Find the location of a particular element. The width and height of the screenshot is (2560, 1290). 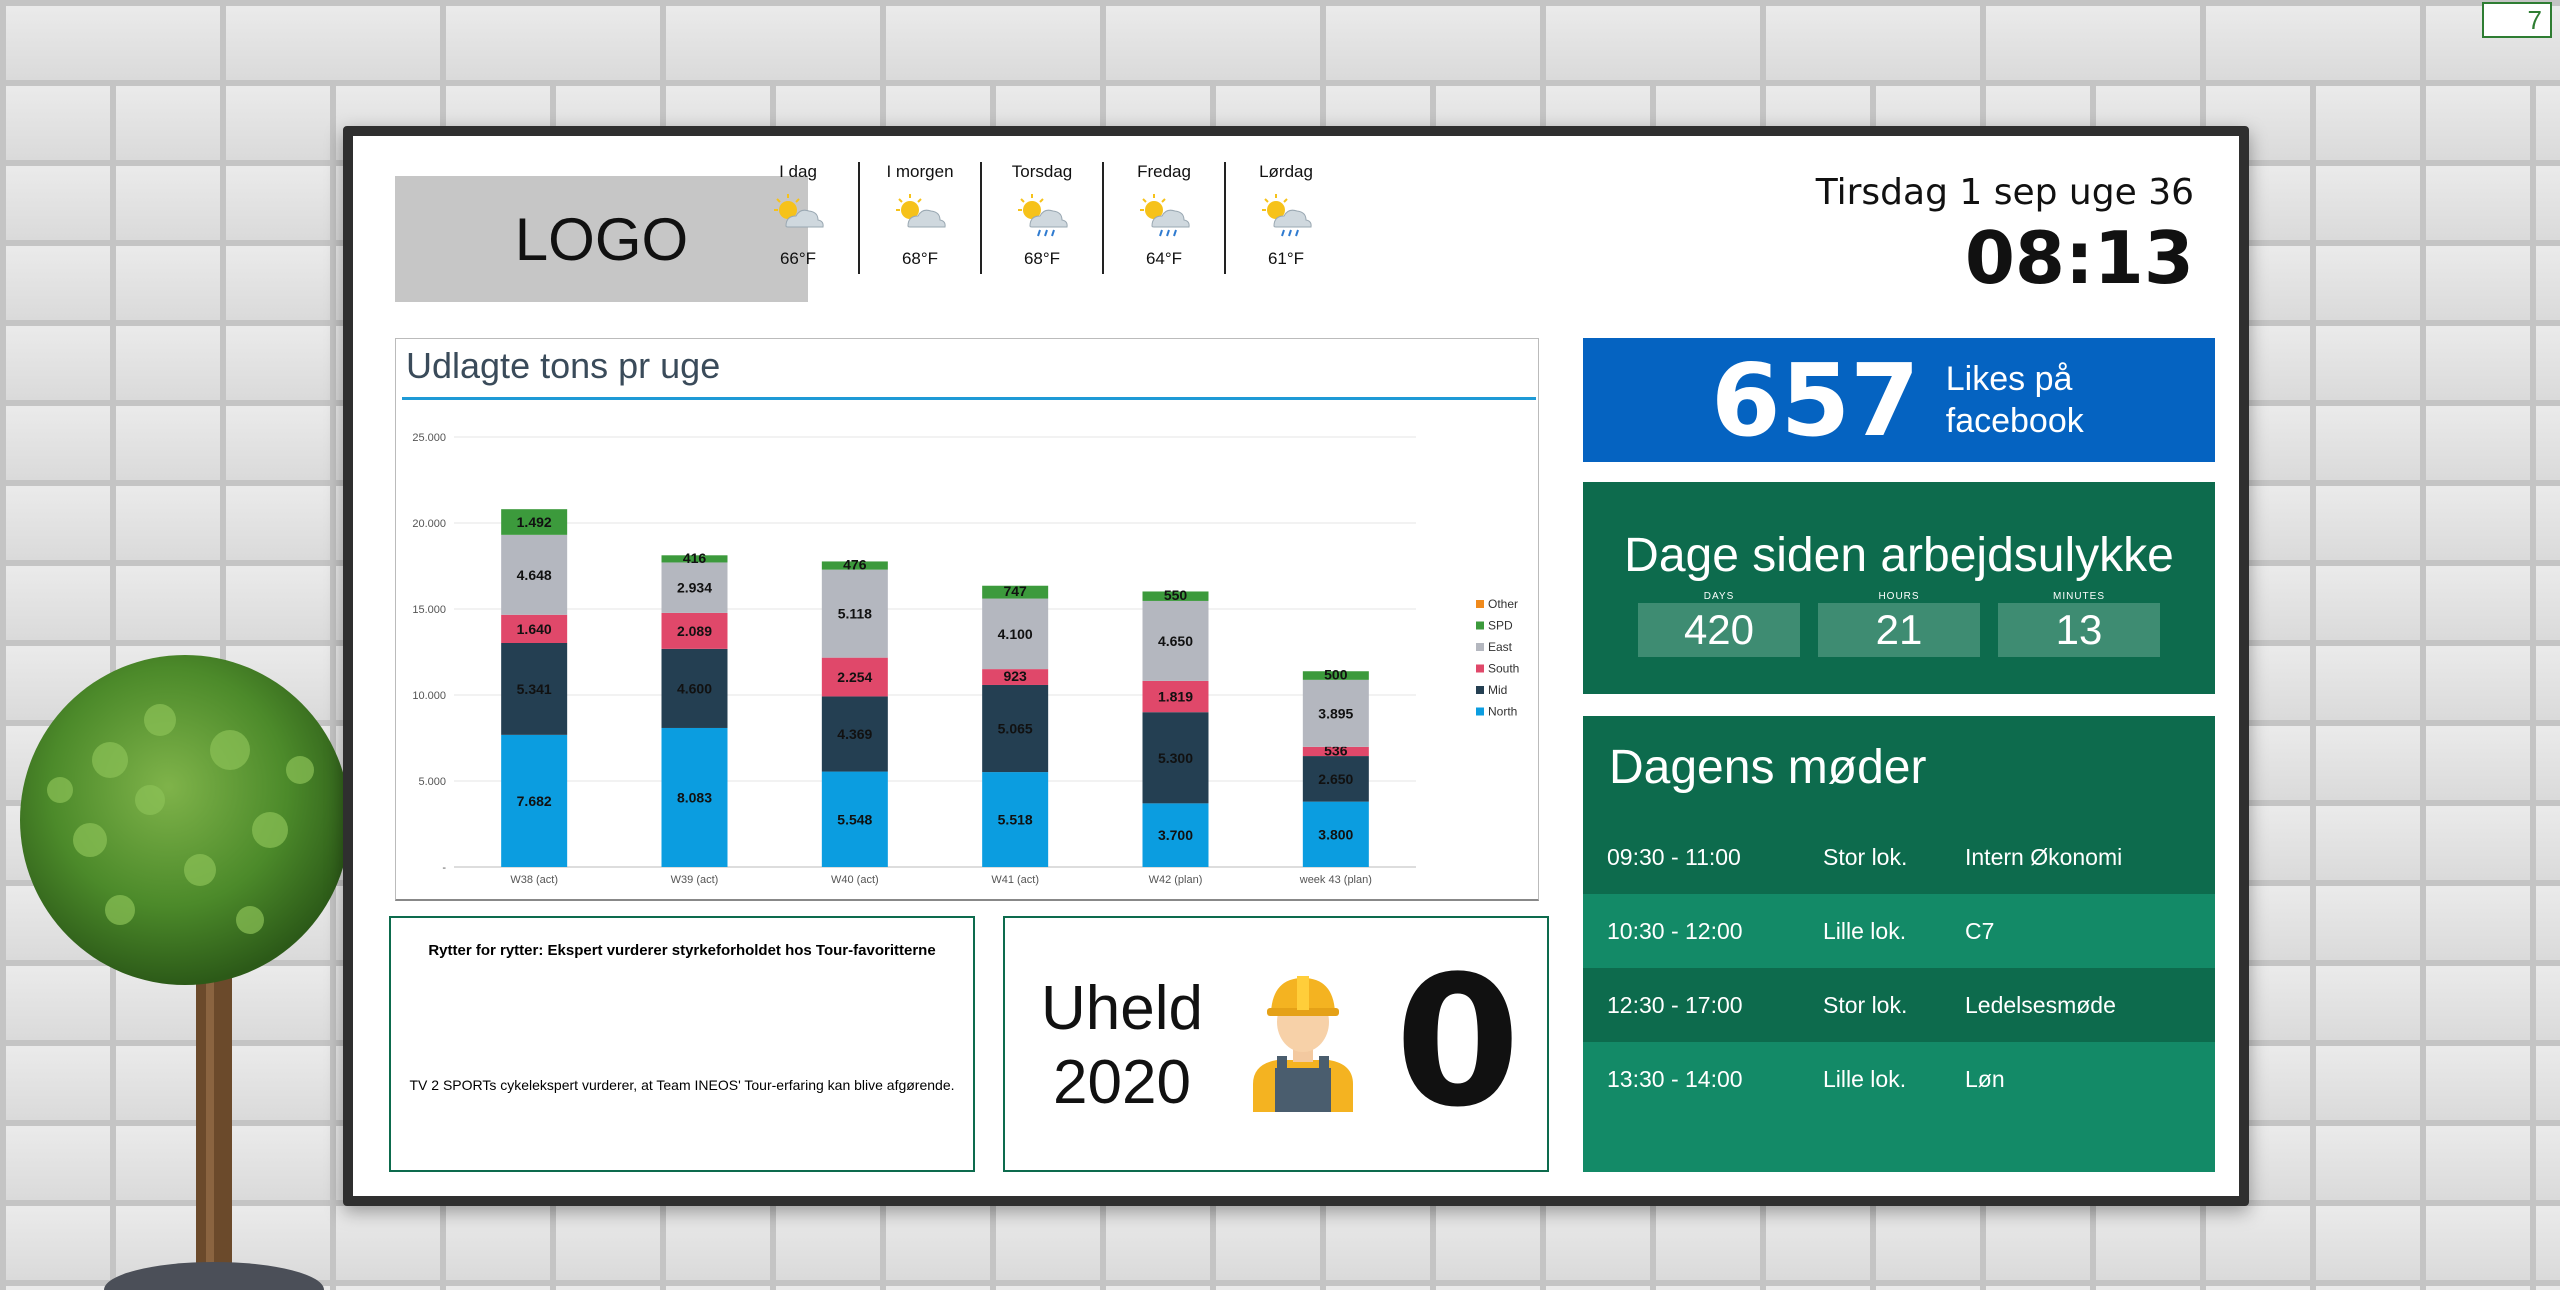

weather-temp: 61°F is located at coordinates (1286, 258).